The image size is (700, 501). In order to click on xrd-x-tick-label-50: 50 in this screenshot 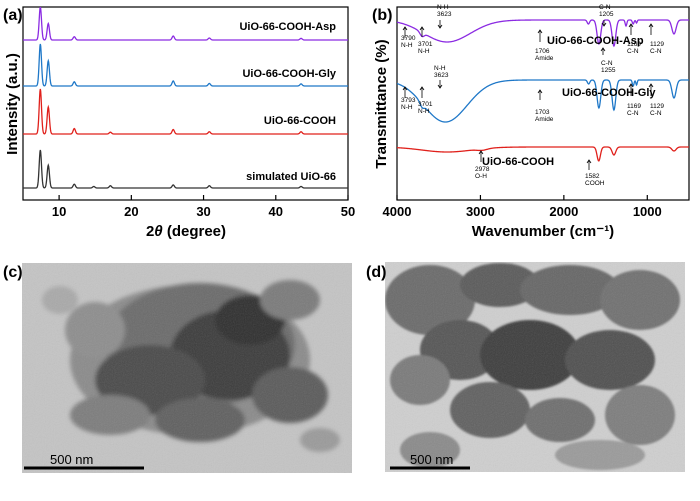, I will do `click(348, 211)`.